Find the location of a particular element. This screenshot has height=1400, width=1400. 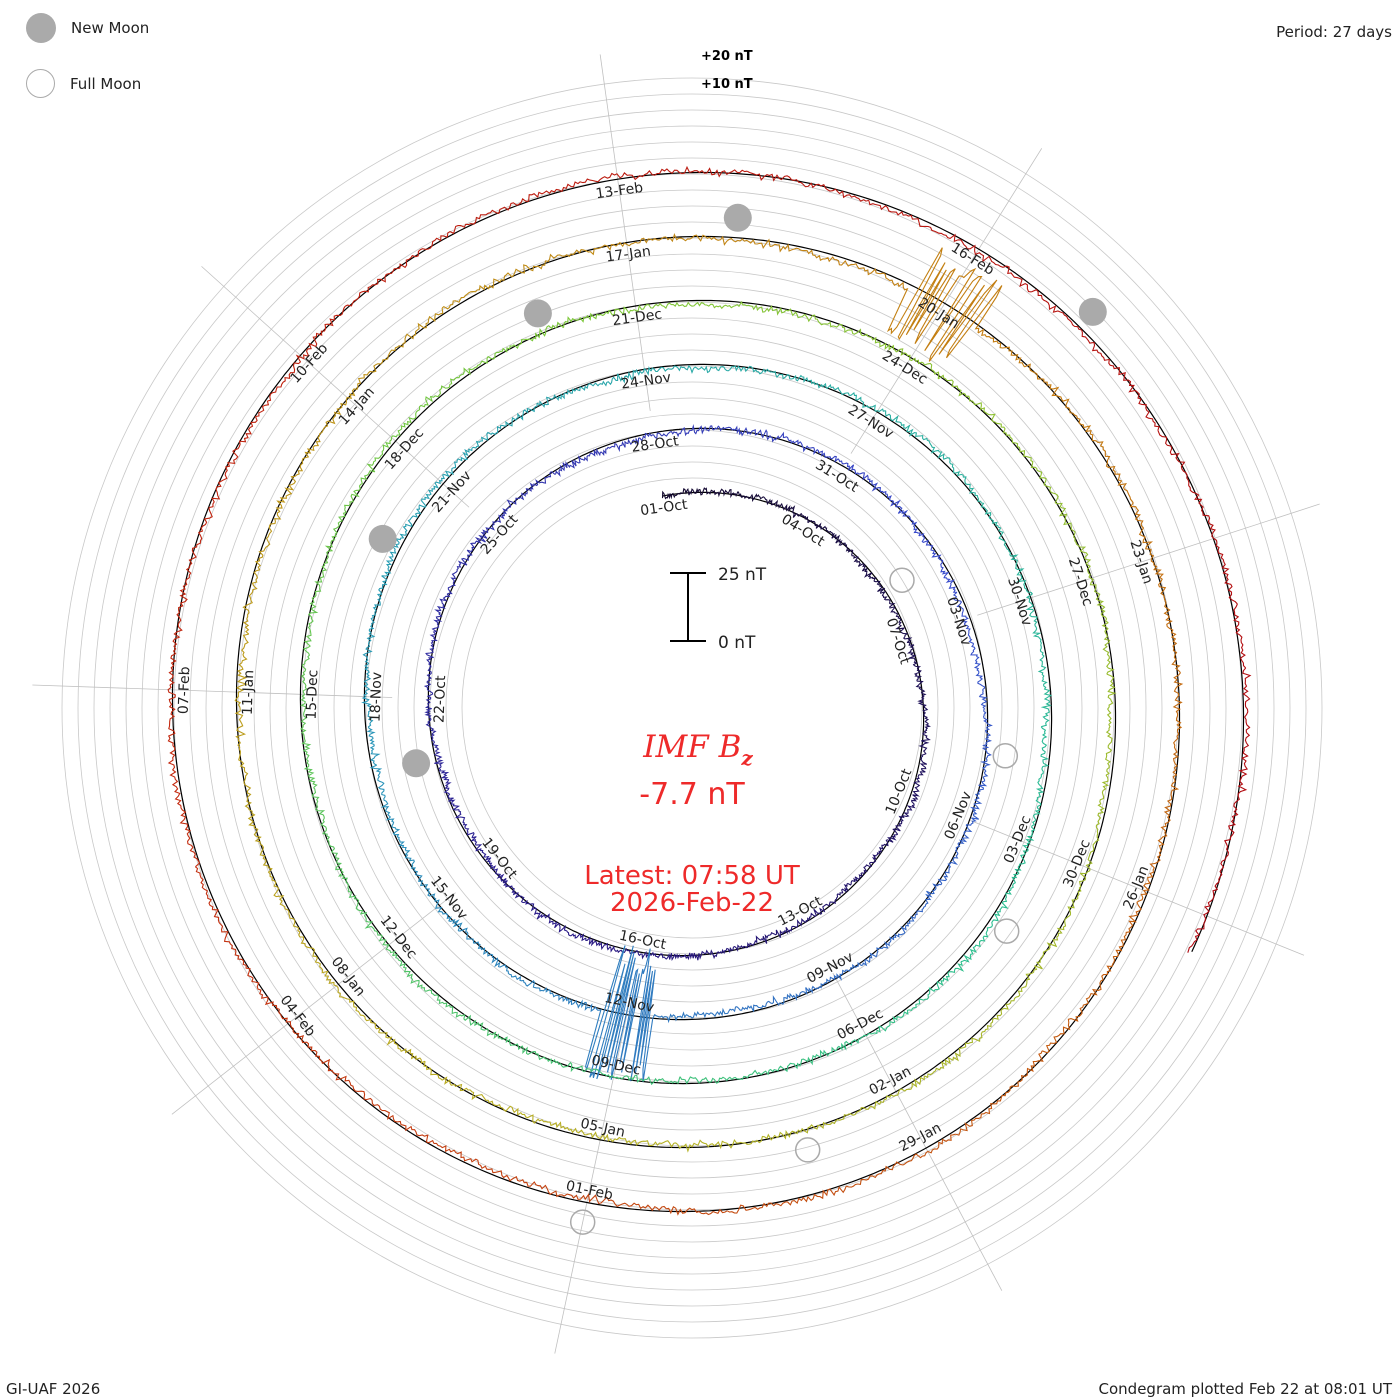

latest-time: Latest: 07:58 UT is located at coordinates (692, 876).